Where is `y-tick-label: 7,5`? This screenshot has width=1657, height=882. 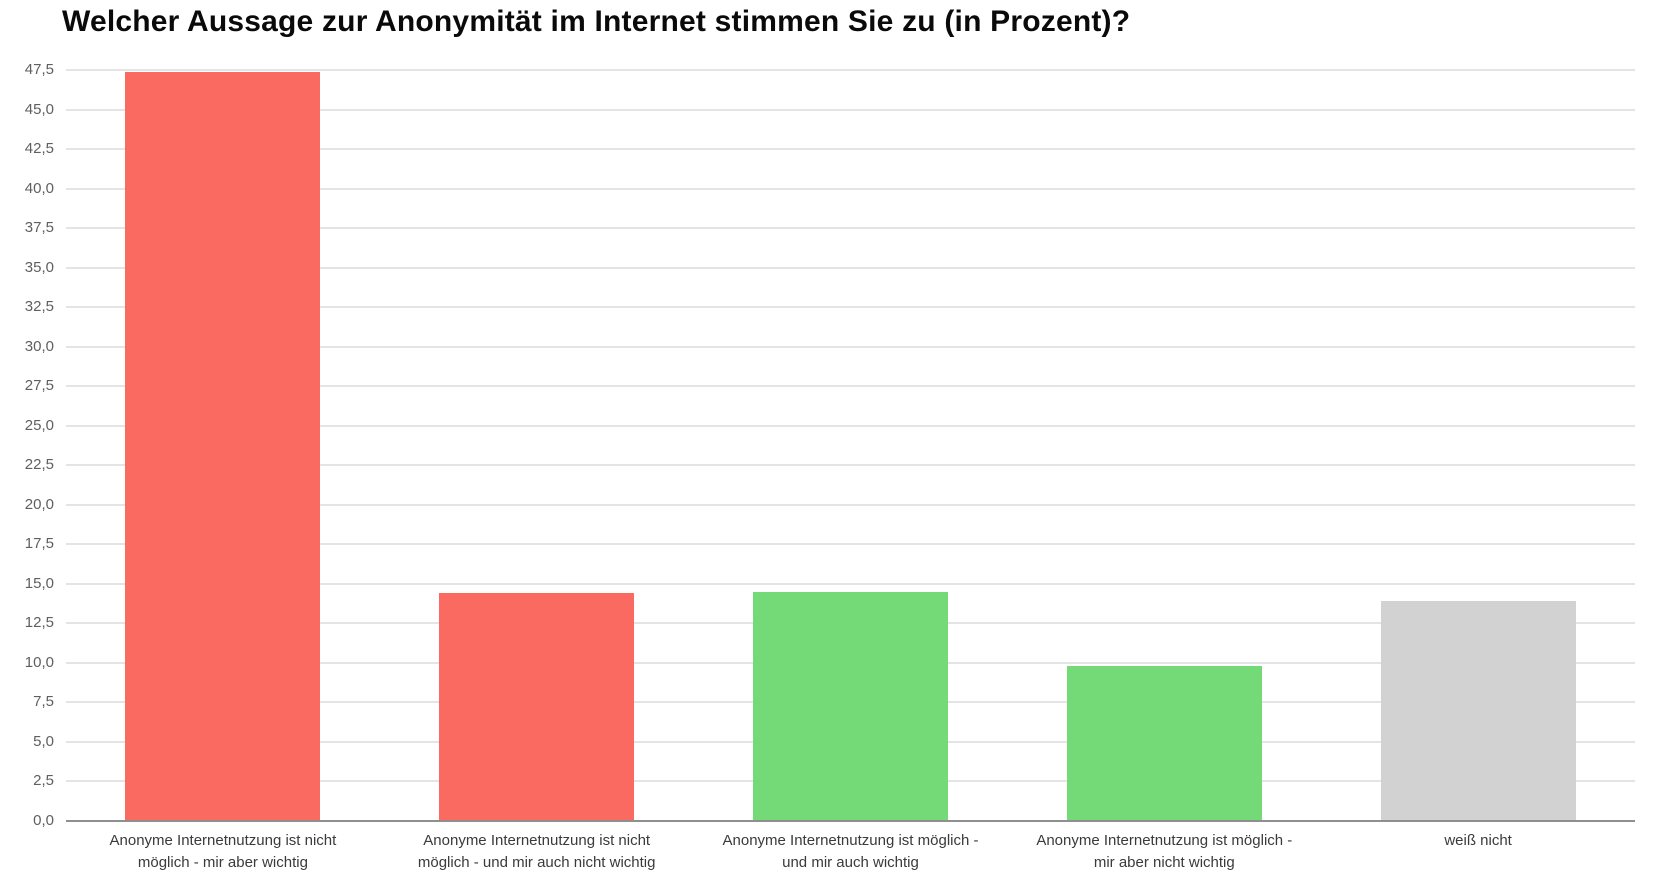 y-tick-label: 7,5 is located at coordinates (43, 702).